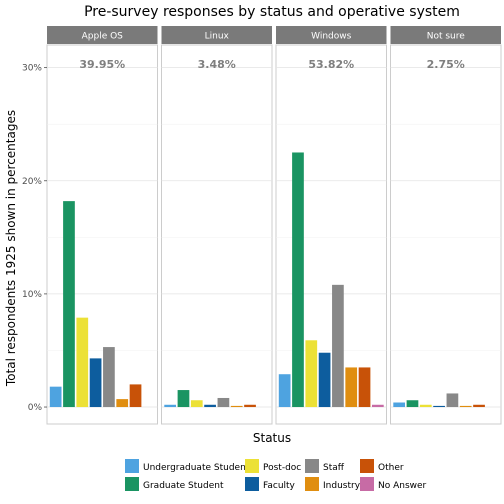 The image size is (504, 504). What do you see at coordinates (183, 486) in the screenshot?
I see `legend-label: Graduate Student` at bounding box center [183, 486].